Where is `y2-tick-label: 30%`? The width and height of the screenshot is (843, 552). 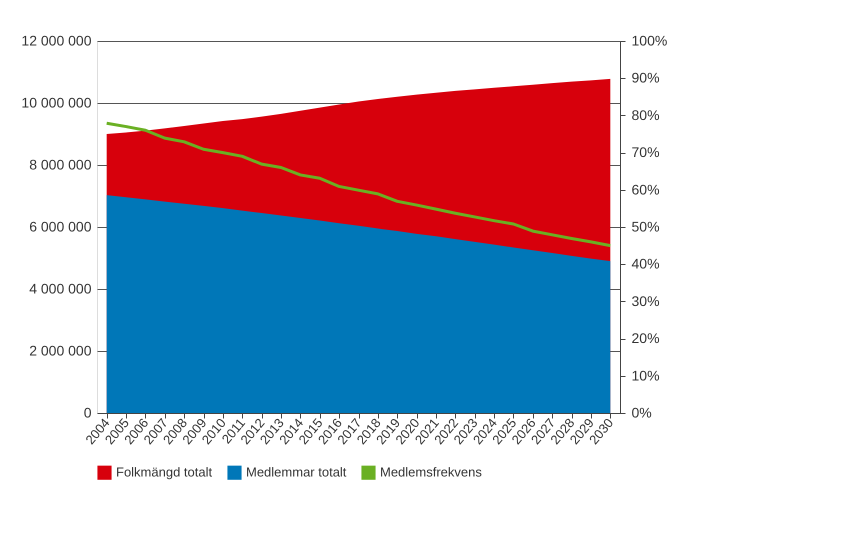
y2-tick-label: 30% is located at coordinates (646, 300).